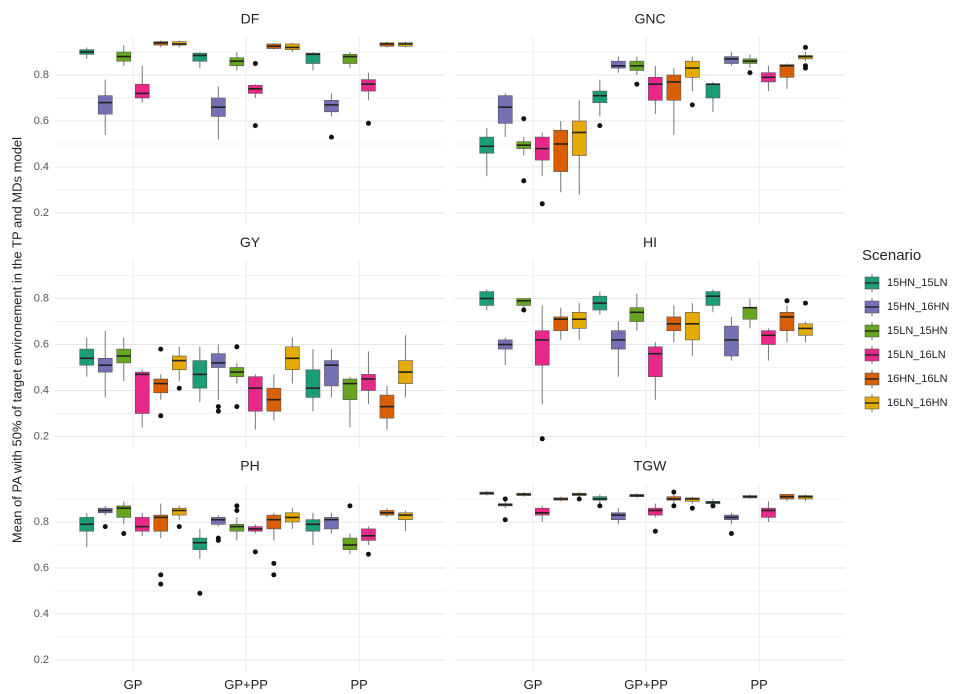 This screenshot has width=963, height=694. I want to click on panel-title: PH, so click(249, 466).